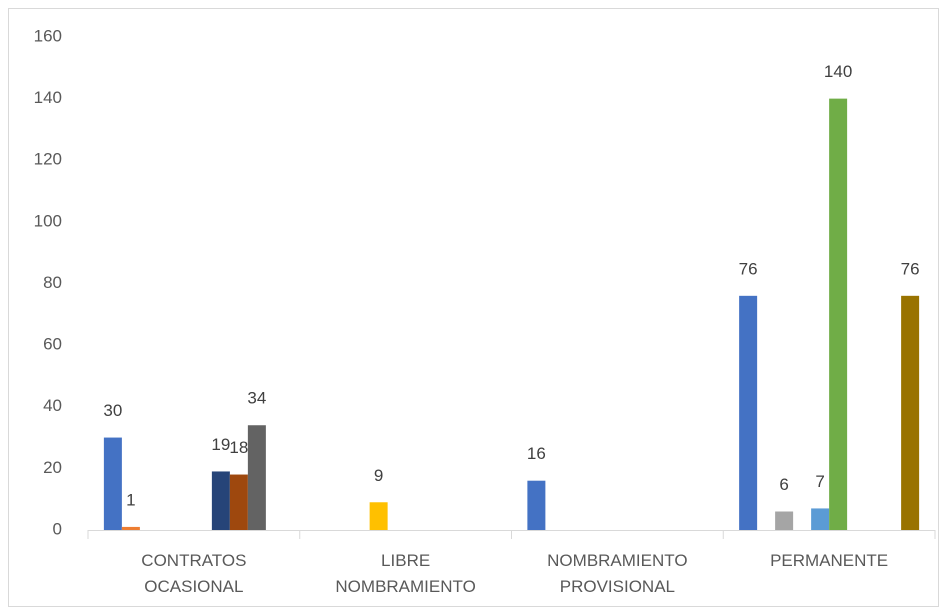 This screenshot has height=615, width=947. Describe the element at coordinates (220, 444) in the screenshot. I see `data-label: 19` at that location.